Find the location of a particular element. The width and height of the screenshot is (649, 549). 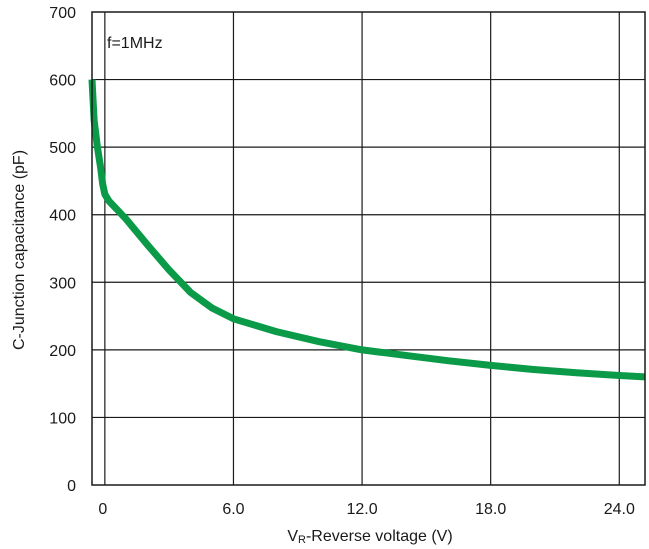

x-axis-label-main: V is located at coordinates (292, 536).